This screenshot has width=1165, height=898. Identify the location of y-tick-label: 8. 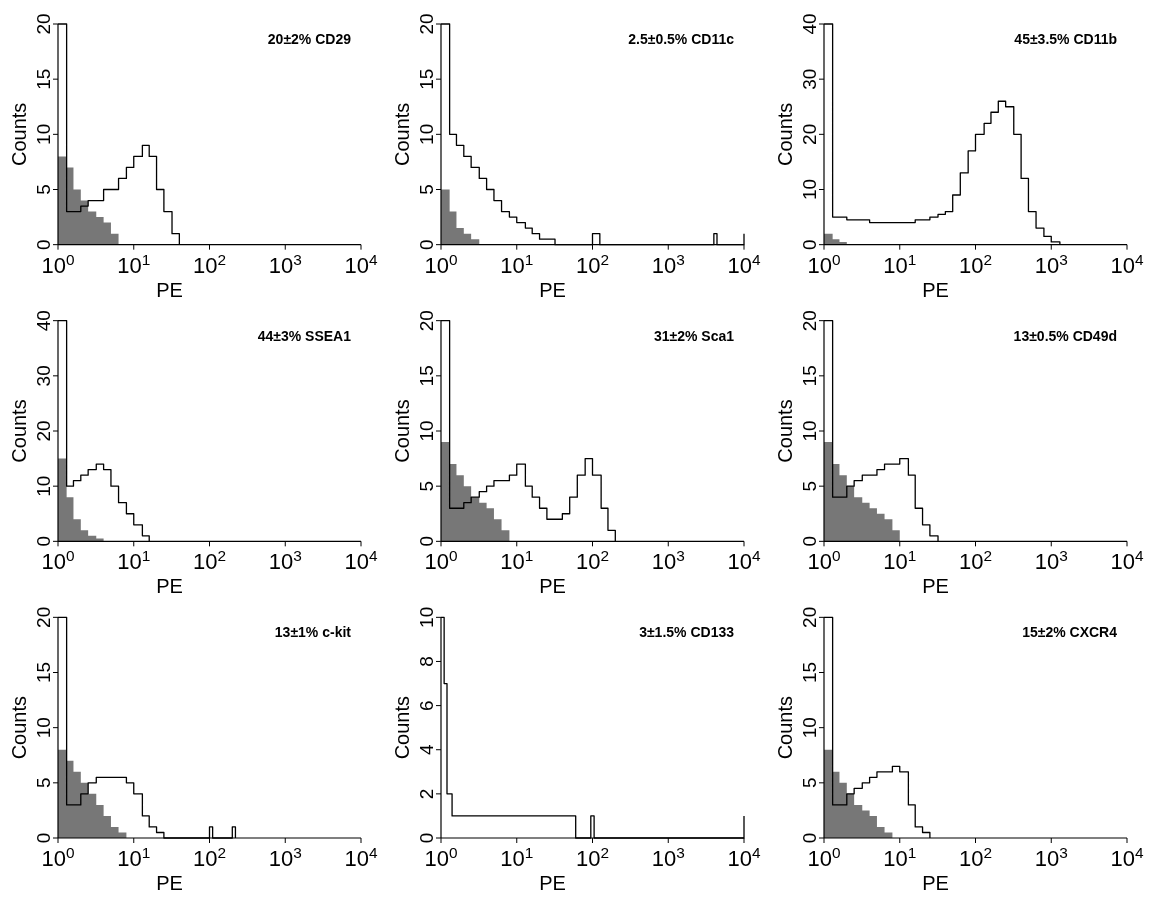
(426, 661).